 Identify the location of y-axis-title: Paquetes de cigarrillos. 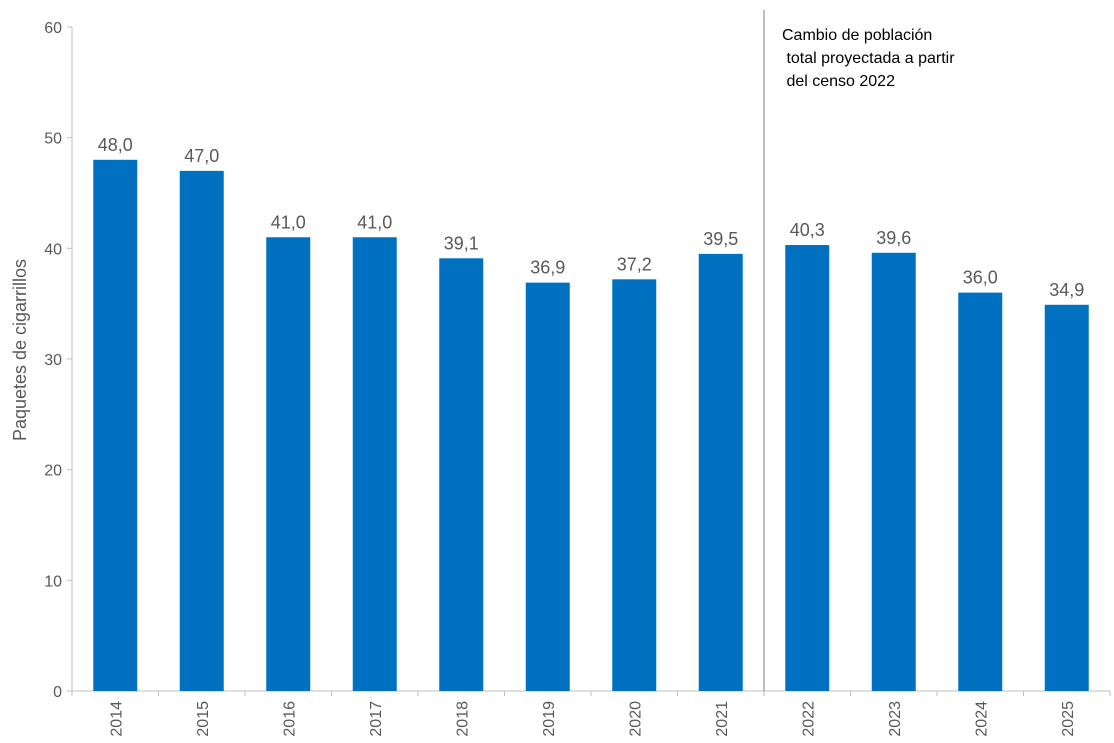
(20, 350).